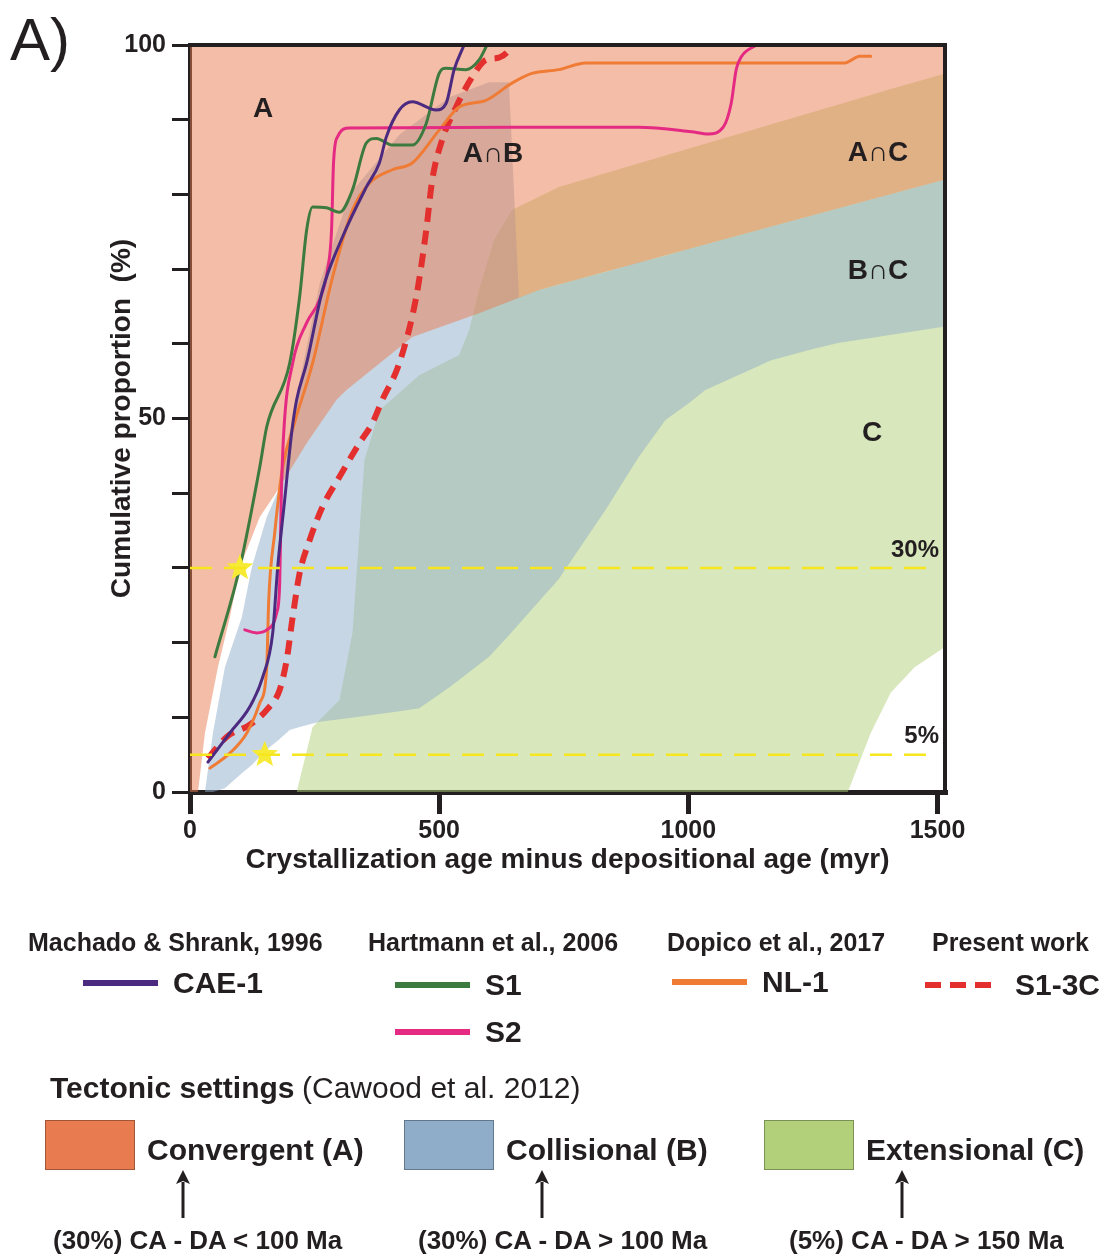 The height and width of the screenshot is (1256, 1105). I want to click on text: Tectonic settings, so click(172, 1087).